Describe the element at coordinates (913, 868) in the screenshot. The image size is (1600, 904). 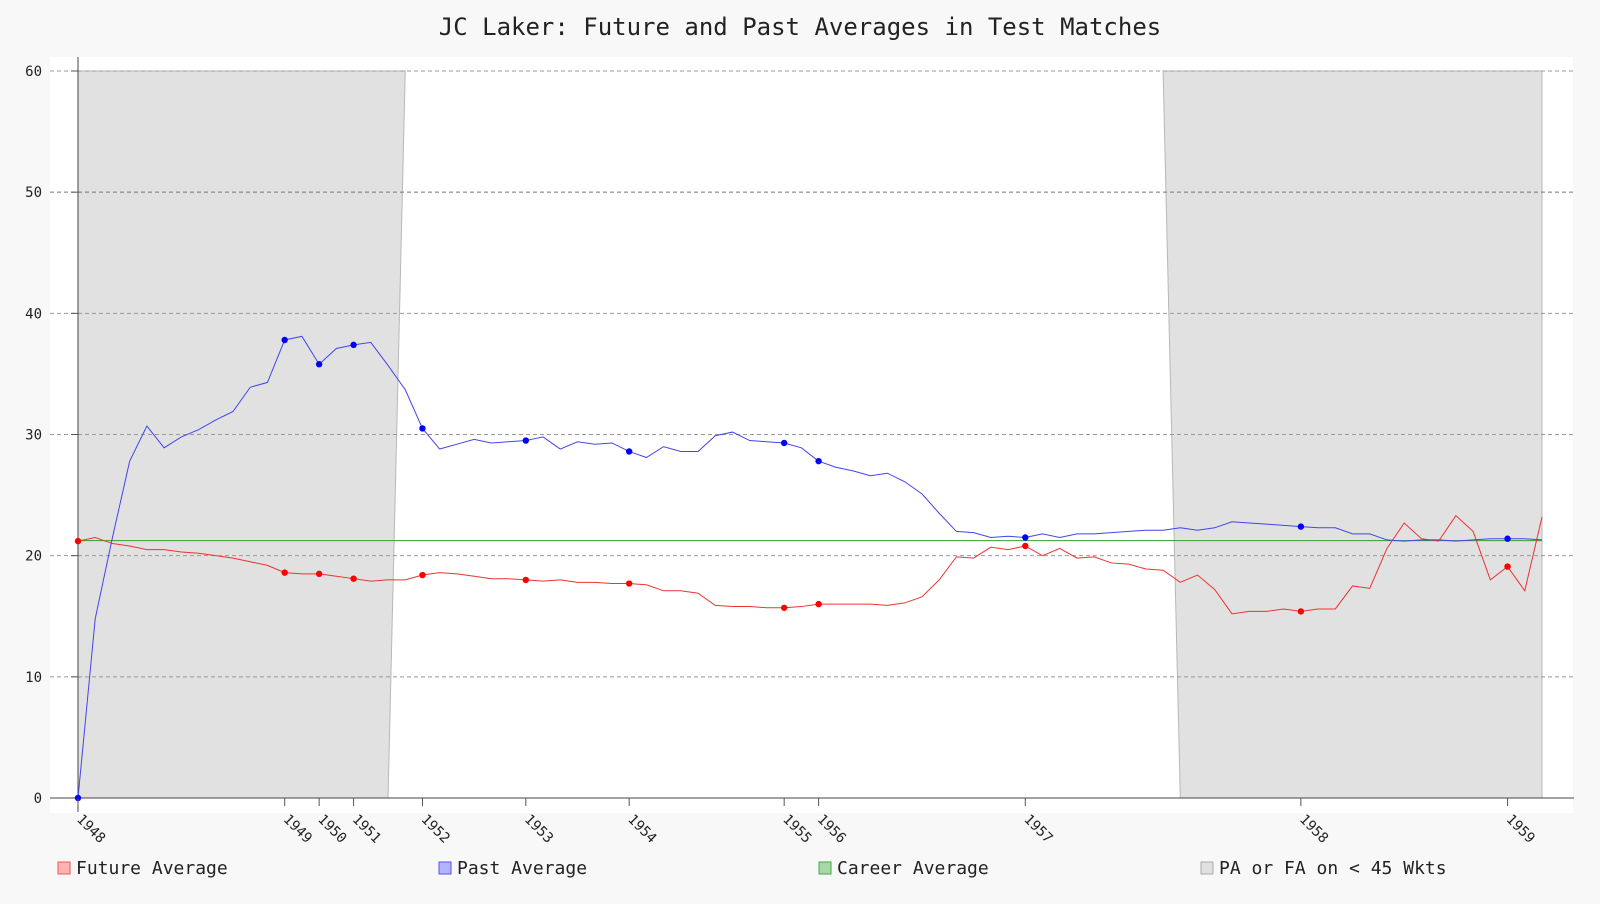
I see `legend-label: Career Average` at that location.